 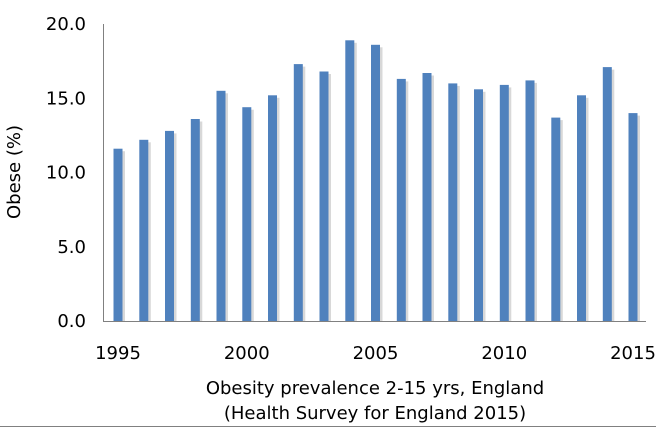 I want to click on bar-2007, so click(x=427, y=197).